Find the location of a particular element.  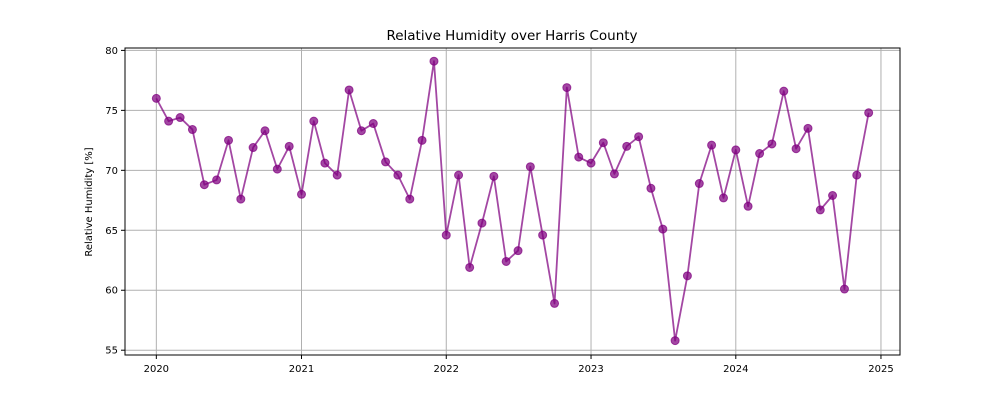

chart-title: Relative Humidity over Harris County is located at coordinates (511, 36).